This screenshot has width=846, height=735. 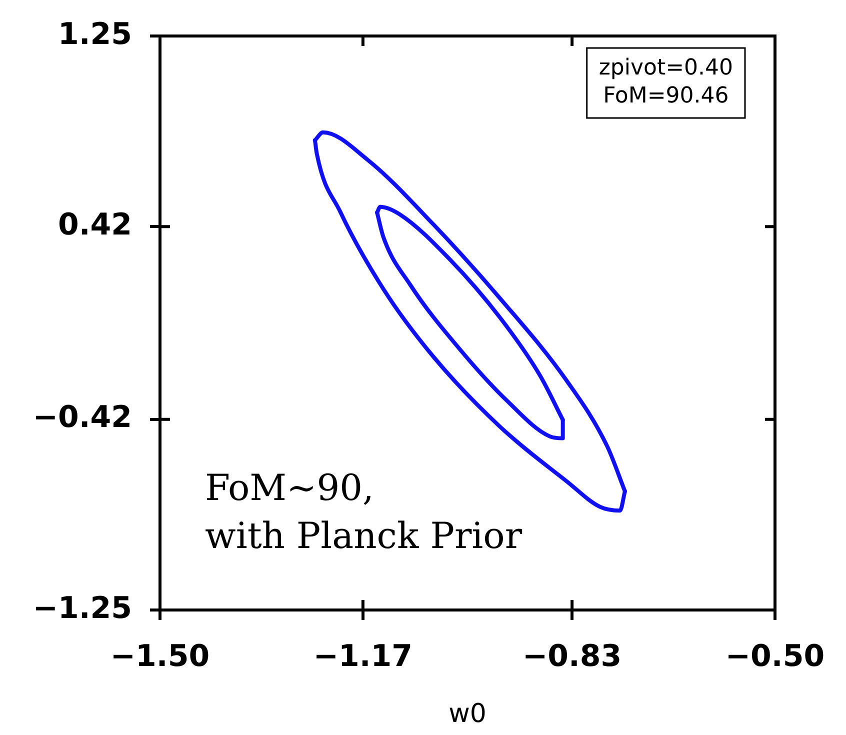 I want to click on annotation: FoM=90.46, so click(x=666, y=96).